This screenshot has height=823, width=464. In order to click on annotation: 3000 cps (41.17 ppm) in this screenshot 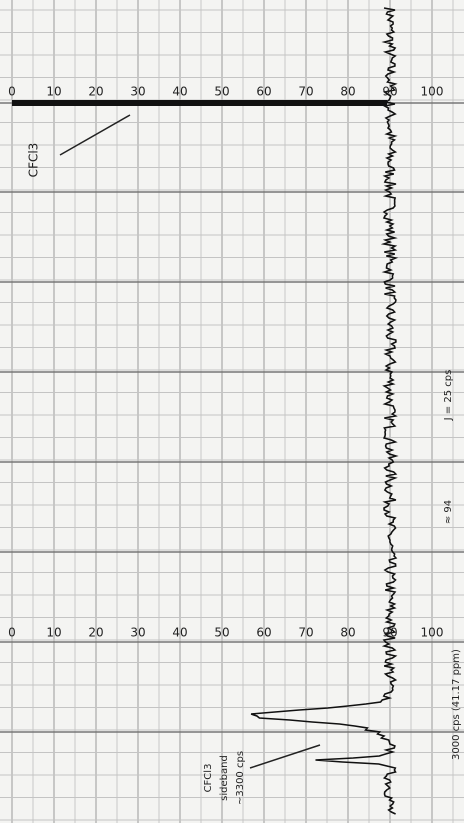, I will do `click(456, 704)`.